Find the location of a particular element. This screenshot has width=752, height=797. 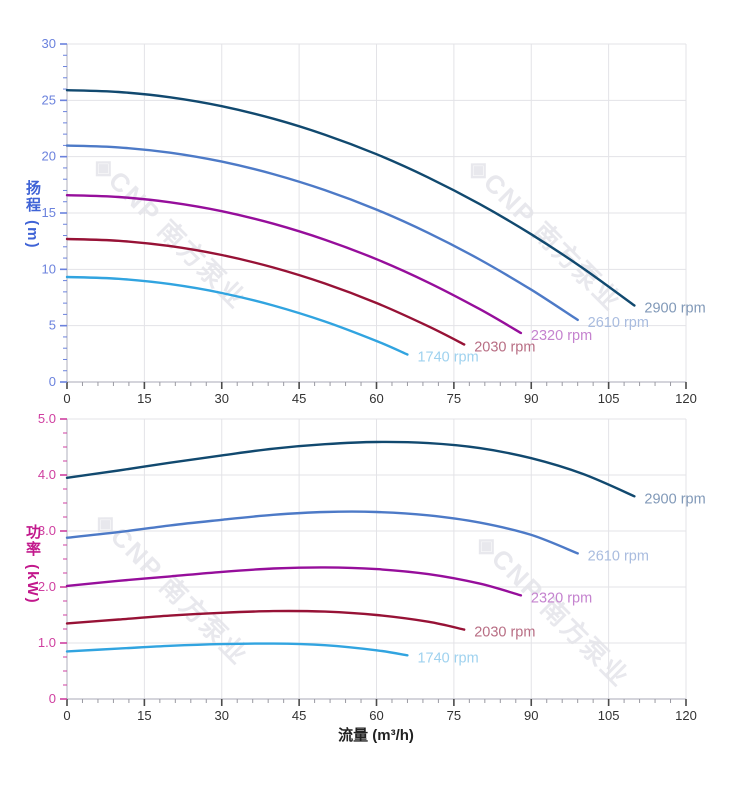

y-tick-label: 20 is located at coordinates (49, 156).